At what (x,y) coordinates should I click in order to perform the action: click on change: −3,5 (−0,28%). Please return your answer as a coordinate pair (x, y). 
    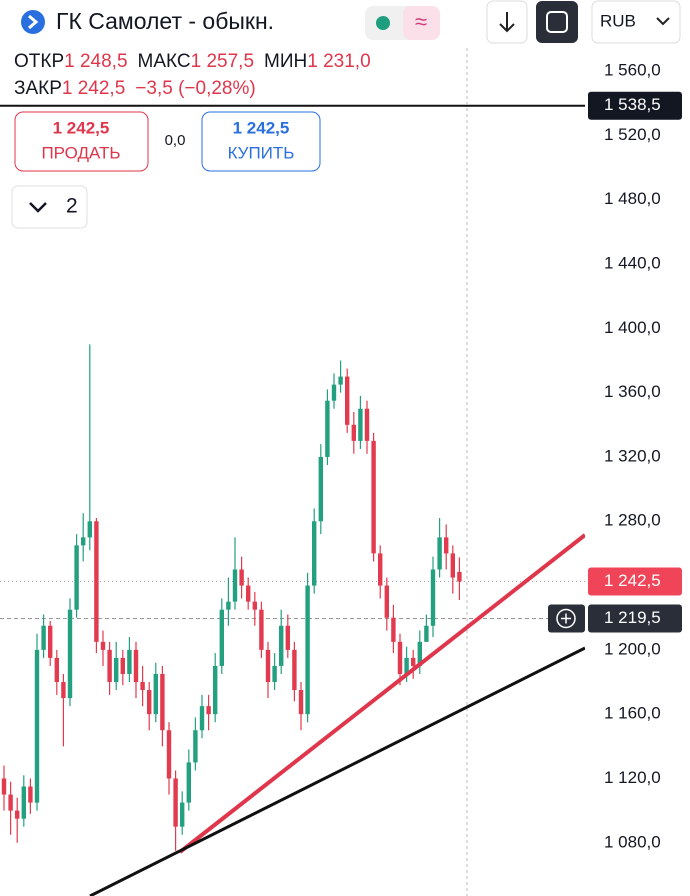
    Looking at the image, I should click on (195, 88).